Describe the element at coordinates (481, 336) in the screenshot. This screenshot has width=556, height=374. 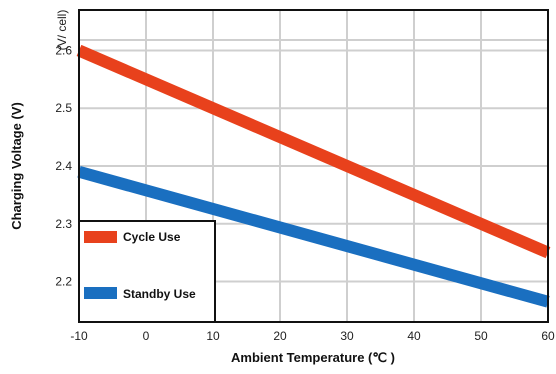
I see `x-tick-label: 50` at that location.